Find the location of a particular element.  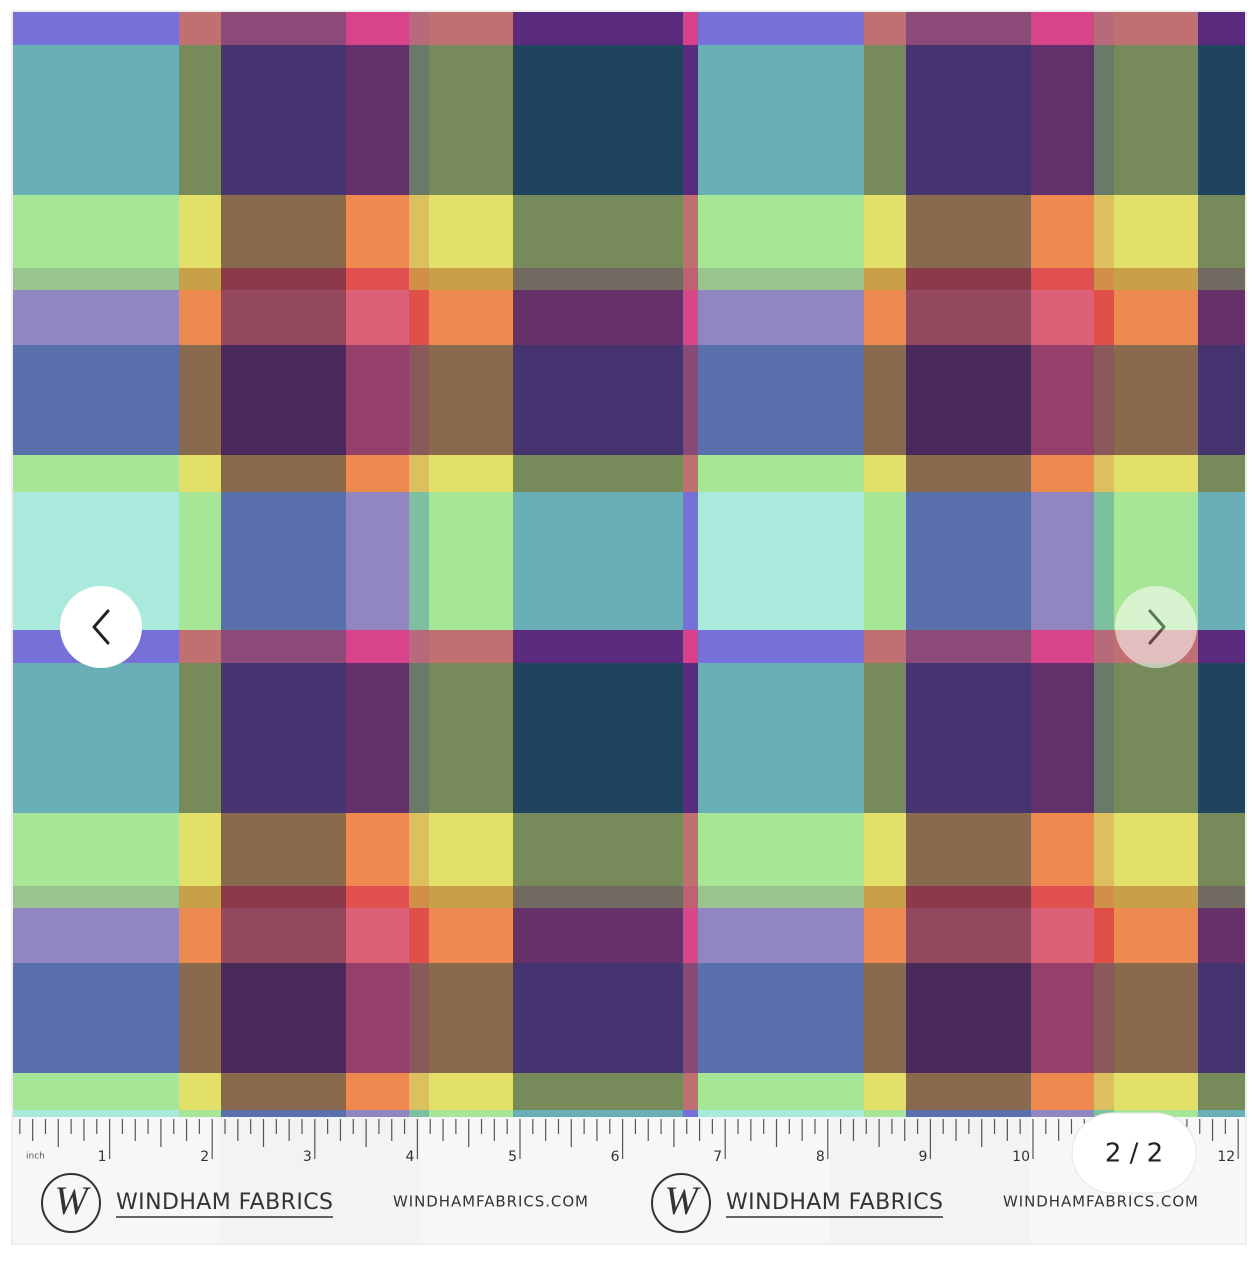

ruler-background is located at coordinates (629, 1180).